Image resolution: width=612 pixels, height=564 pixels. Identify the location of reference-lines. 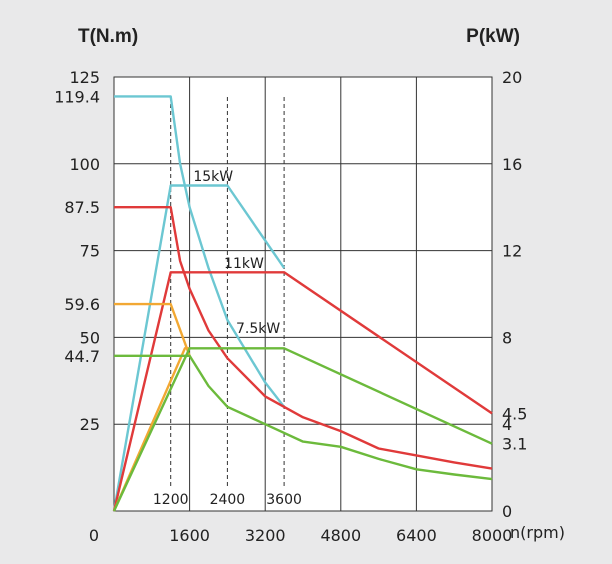
(227, 293).